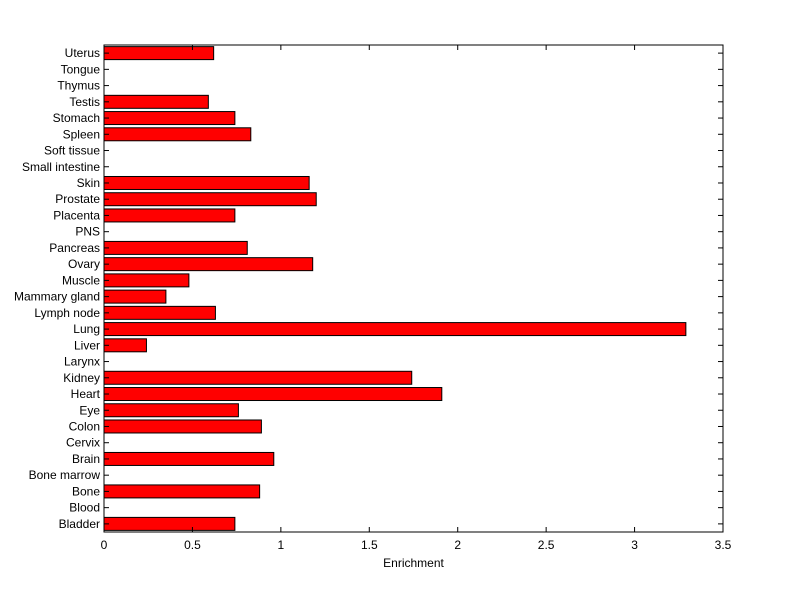 The width and height of the screenshot is (800, 599). What do you see at coordinates (457, 545) in the screenshot?
I see `x-tick-label: 2` at bounding box center [457, 545].